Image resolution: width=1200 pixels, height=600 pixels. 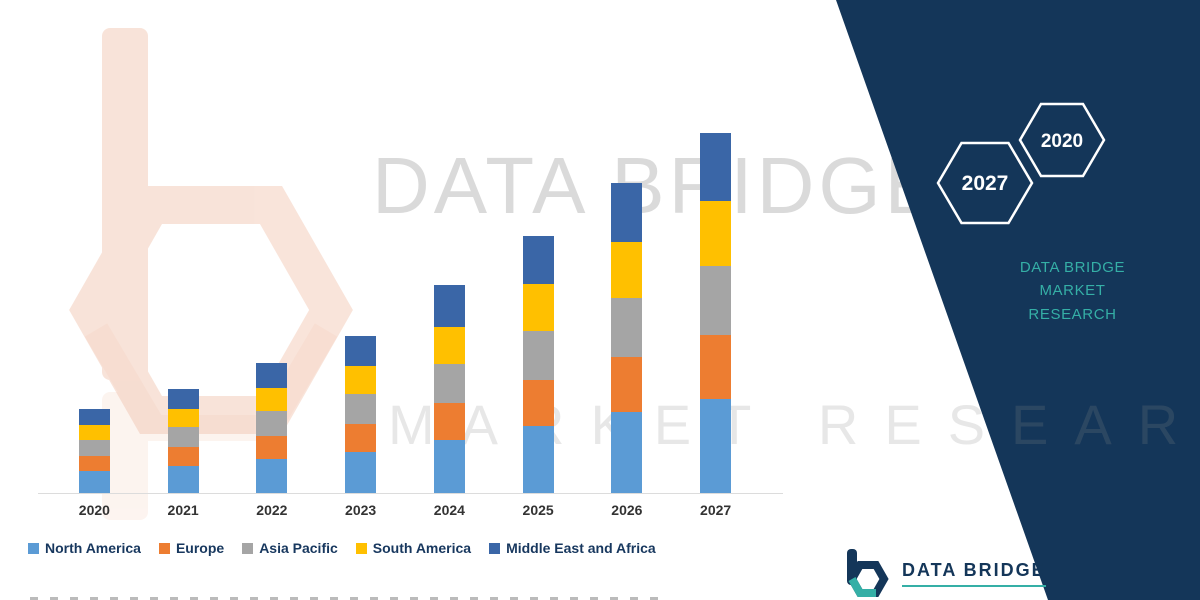 I want to click on bar-slot-2020, so click(x=94, y=313).